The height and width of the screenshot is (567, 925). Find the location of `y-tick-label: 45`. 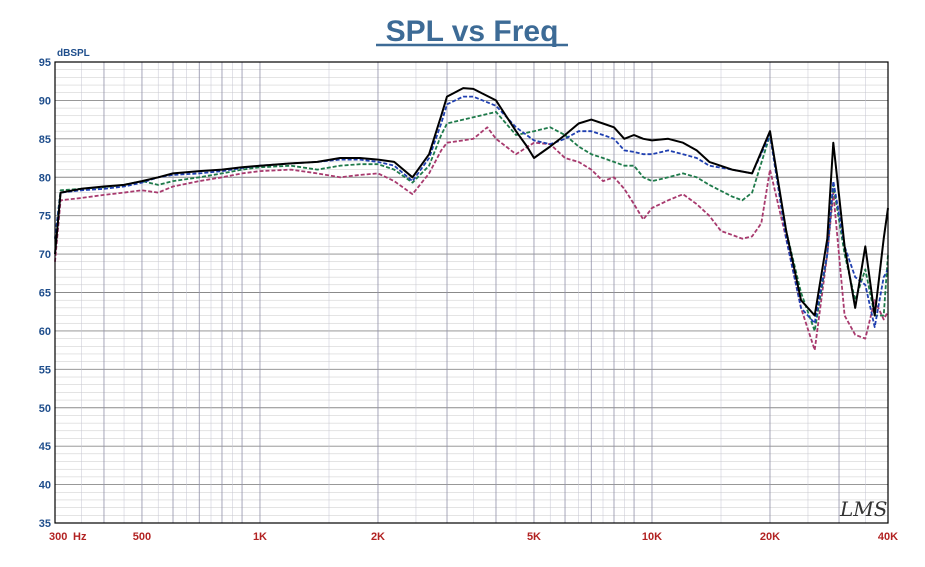

y-tick-label: 45 is located at coordinates (45, 447).